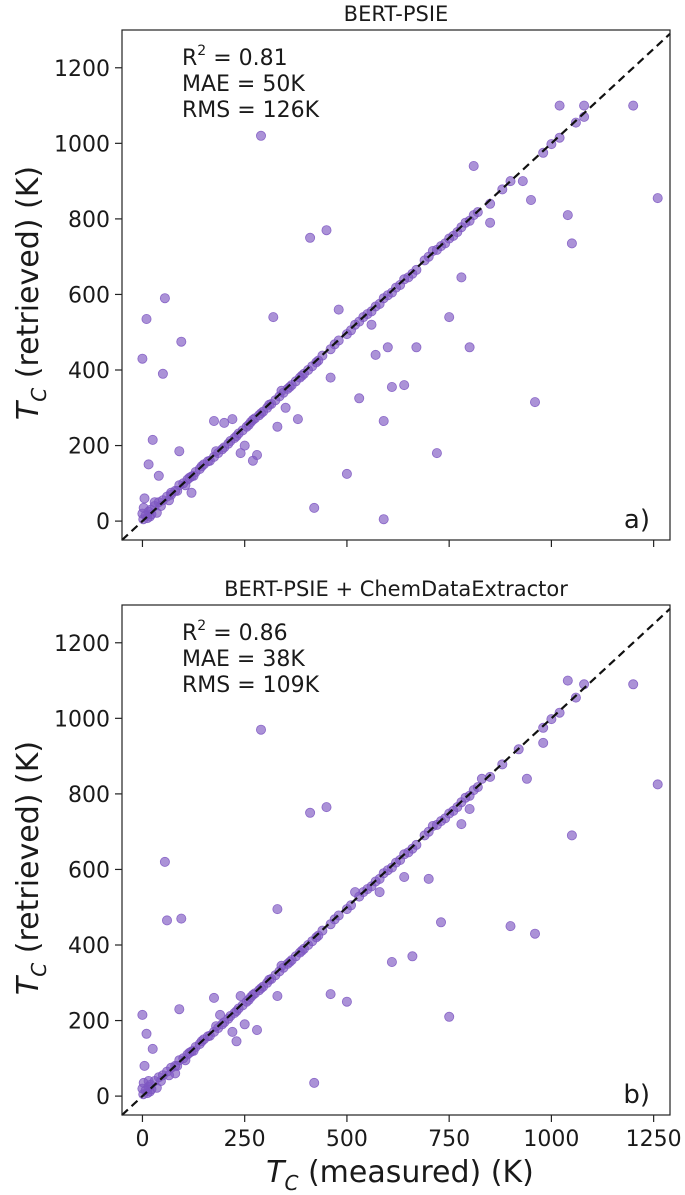  Describe the element at coordinates (82, 144) in the screenshot. I see `y-tick-label-5: 1000` at that location.